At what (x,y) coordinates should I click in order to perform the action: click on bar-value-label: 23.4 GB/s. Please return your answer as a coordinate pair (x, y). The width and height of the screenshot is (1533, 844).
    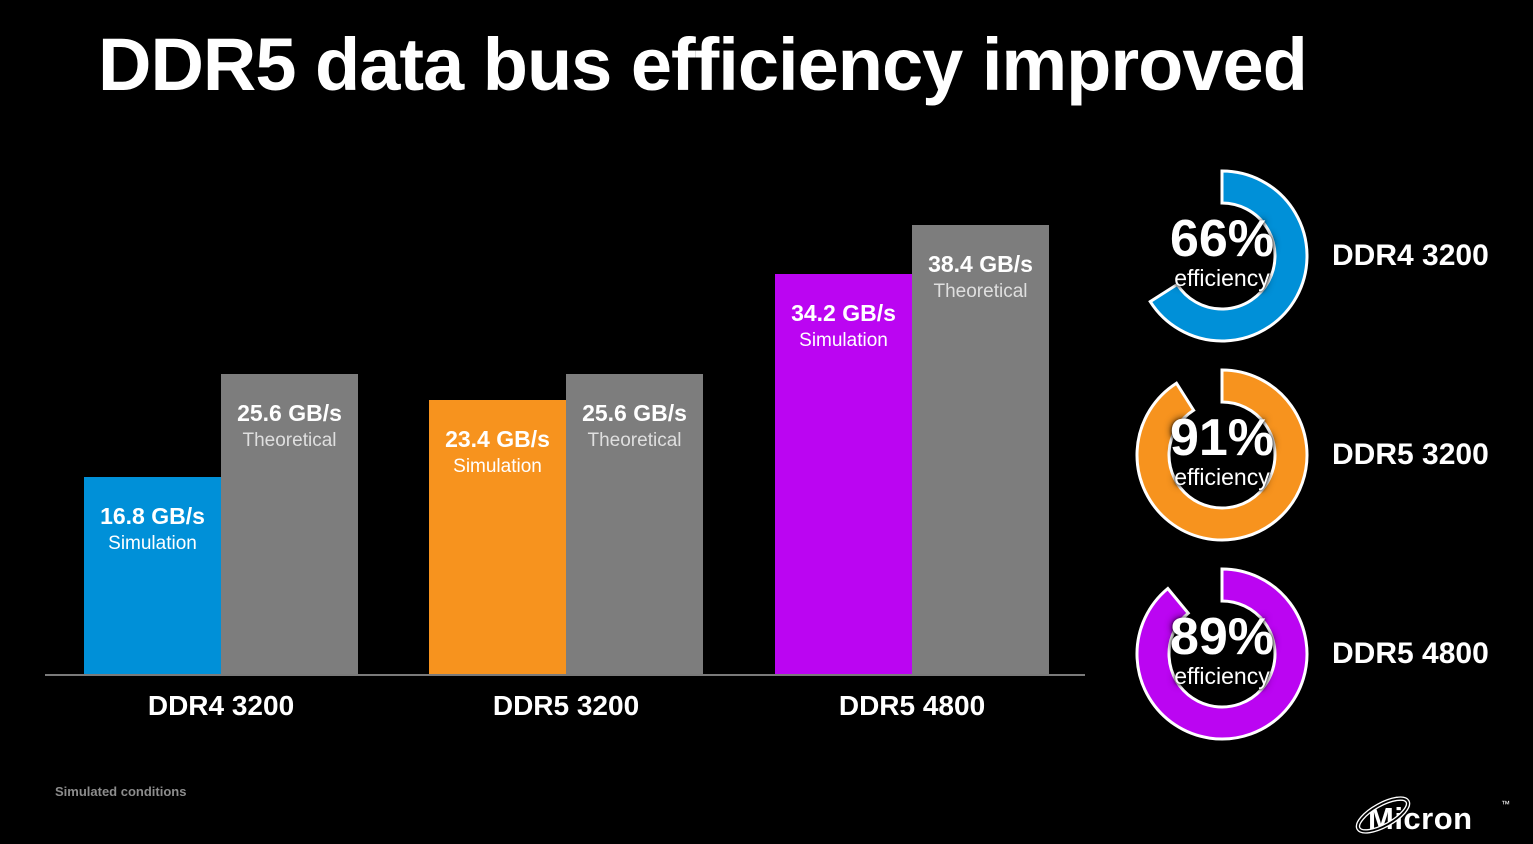
    Looking at the image, I should click on (497, 439).